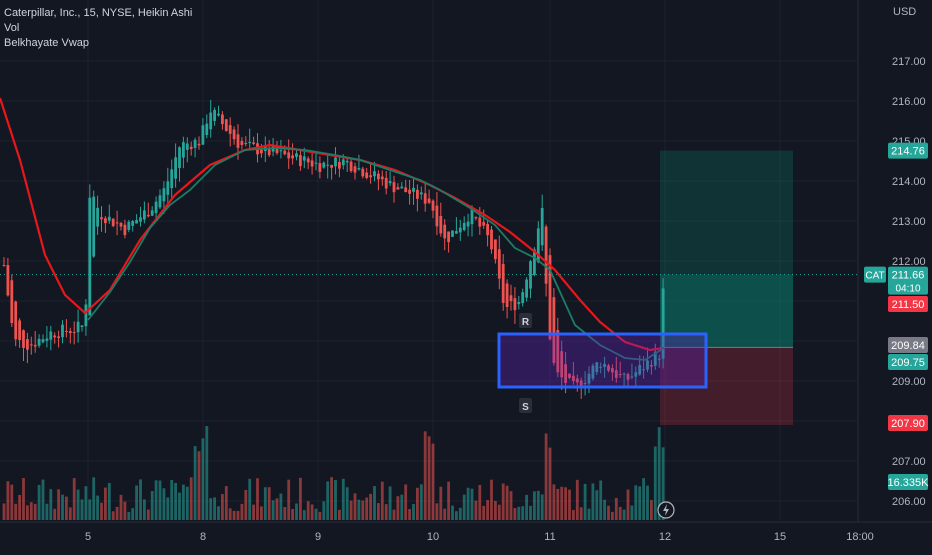 The width and height of the screenshot is (932, 555). Describe the element at coordinates (909, 262) in the screenshot. I see `price-tick-label: 212.00` at that location.